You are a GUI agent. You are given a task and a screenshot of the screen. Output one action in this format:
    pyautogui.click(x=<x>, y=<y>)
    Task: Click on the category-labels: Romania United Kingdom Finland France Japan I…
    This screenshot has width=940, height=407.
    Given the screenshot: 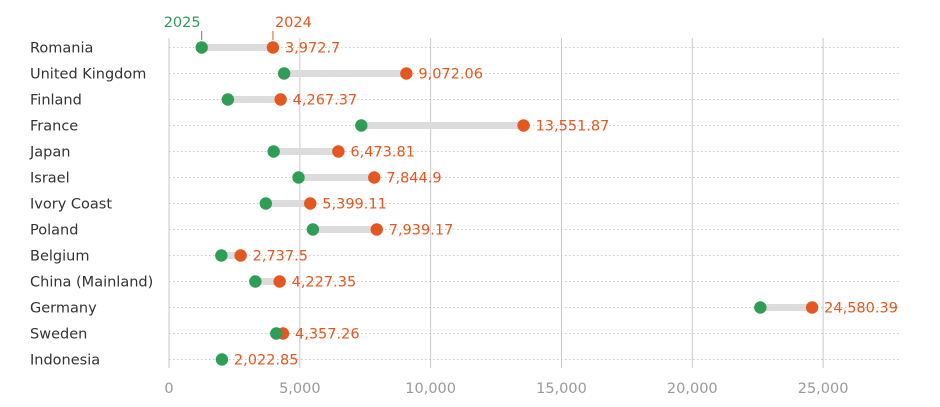 What is the action you would take?
    pyautogui.click(x=91, y=205)
    